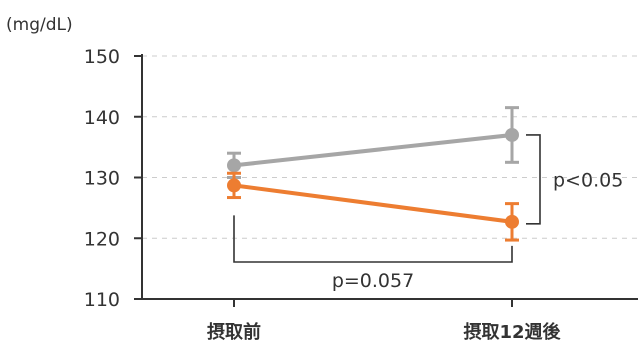  Describe the element at coordinates (102, 57) in the screenshot. I see `y-tick-label-150: 150` at that location.